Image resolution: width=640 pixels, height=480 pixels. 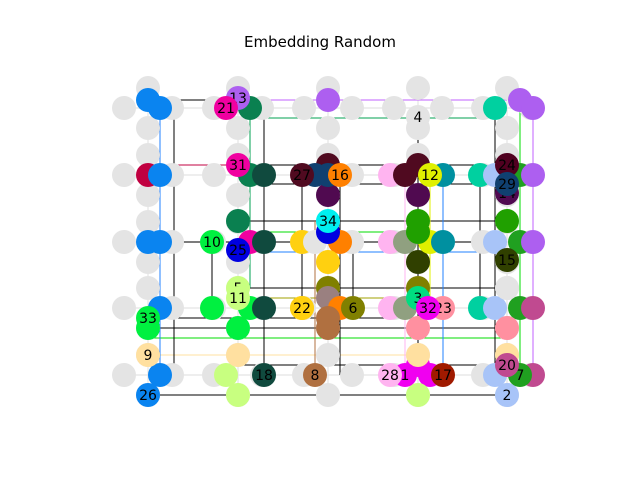 What do you see at coordinates (418, 299) in the screenshot?
I see `node-label: 3` at bounding box center [418, 299].